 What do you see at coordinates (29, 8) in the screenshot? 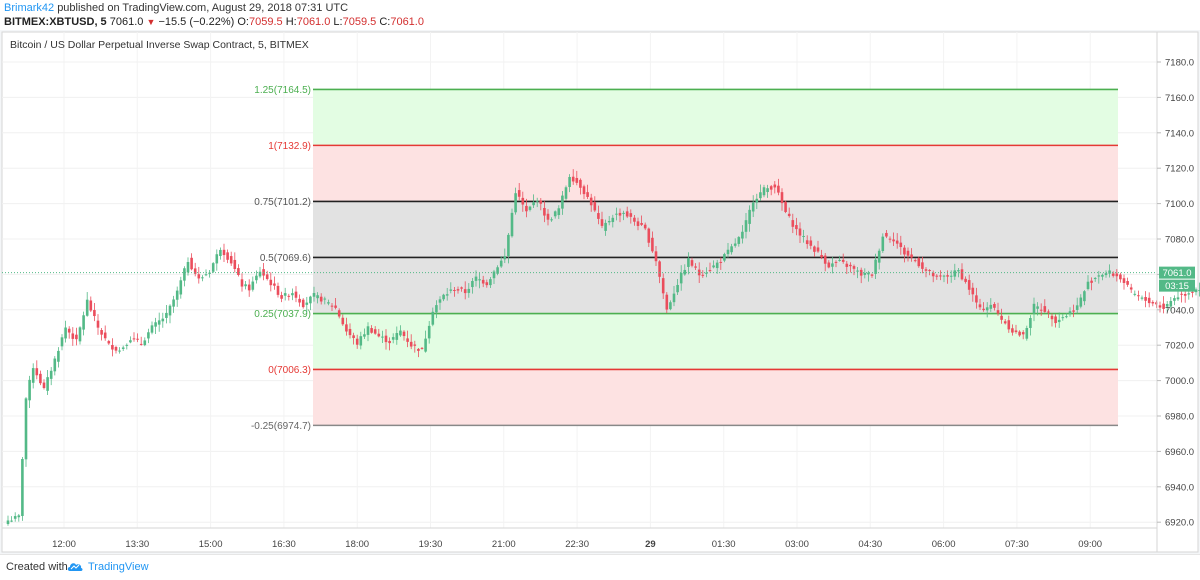
I see `author-link: Brimark42` at bounding box center [29, 8].